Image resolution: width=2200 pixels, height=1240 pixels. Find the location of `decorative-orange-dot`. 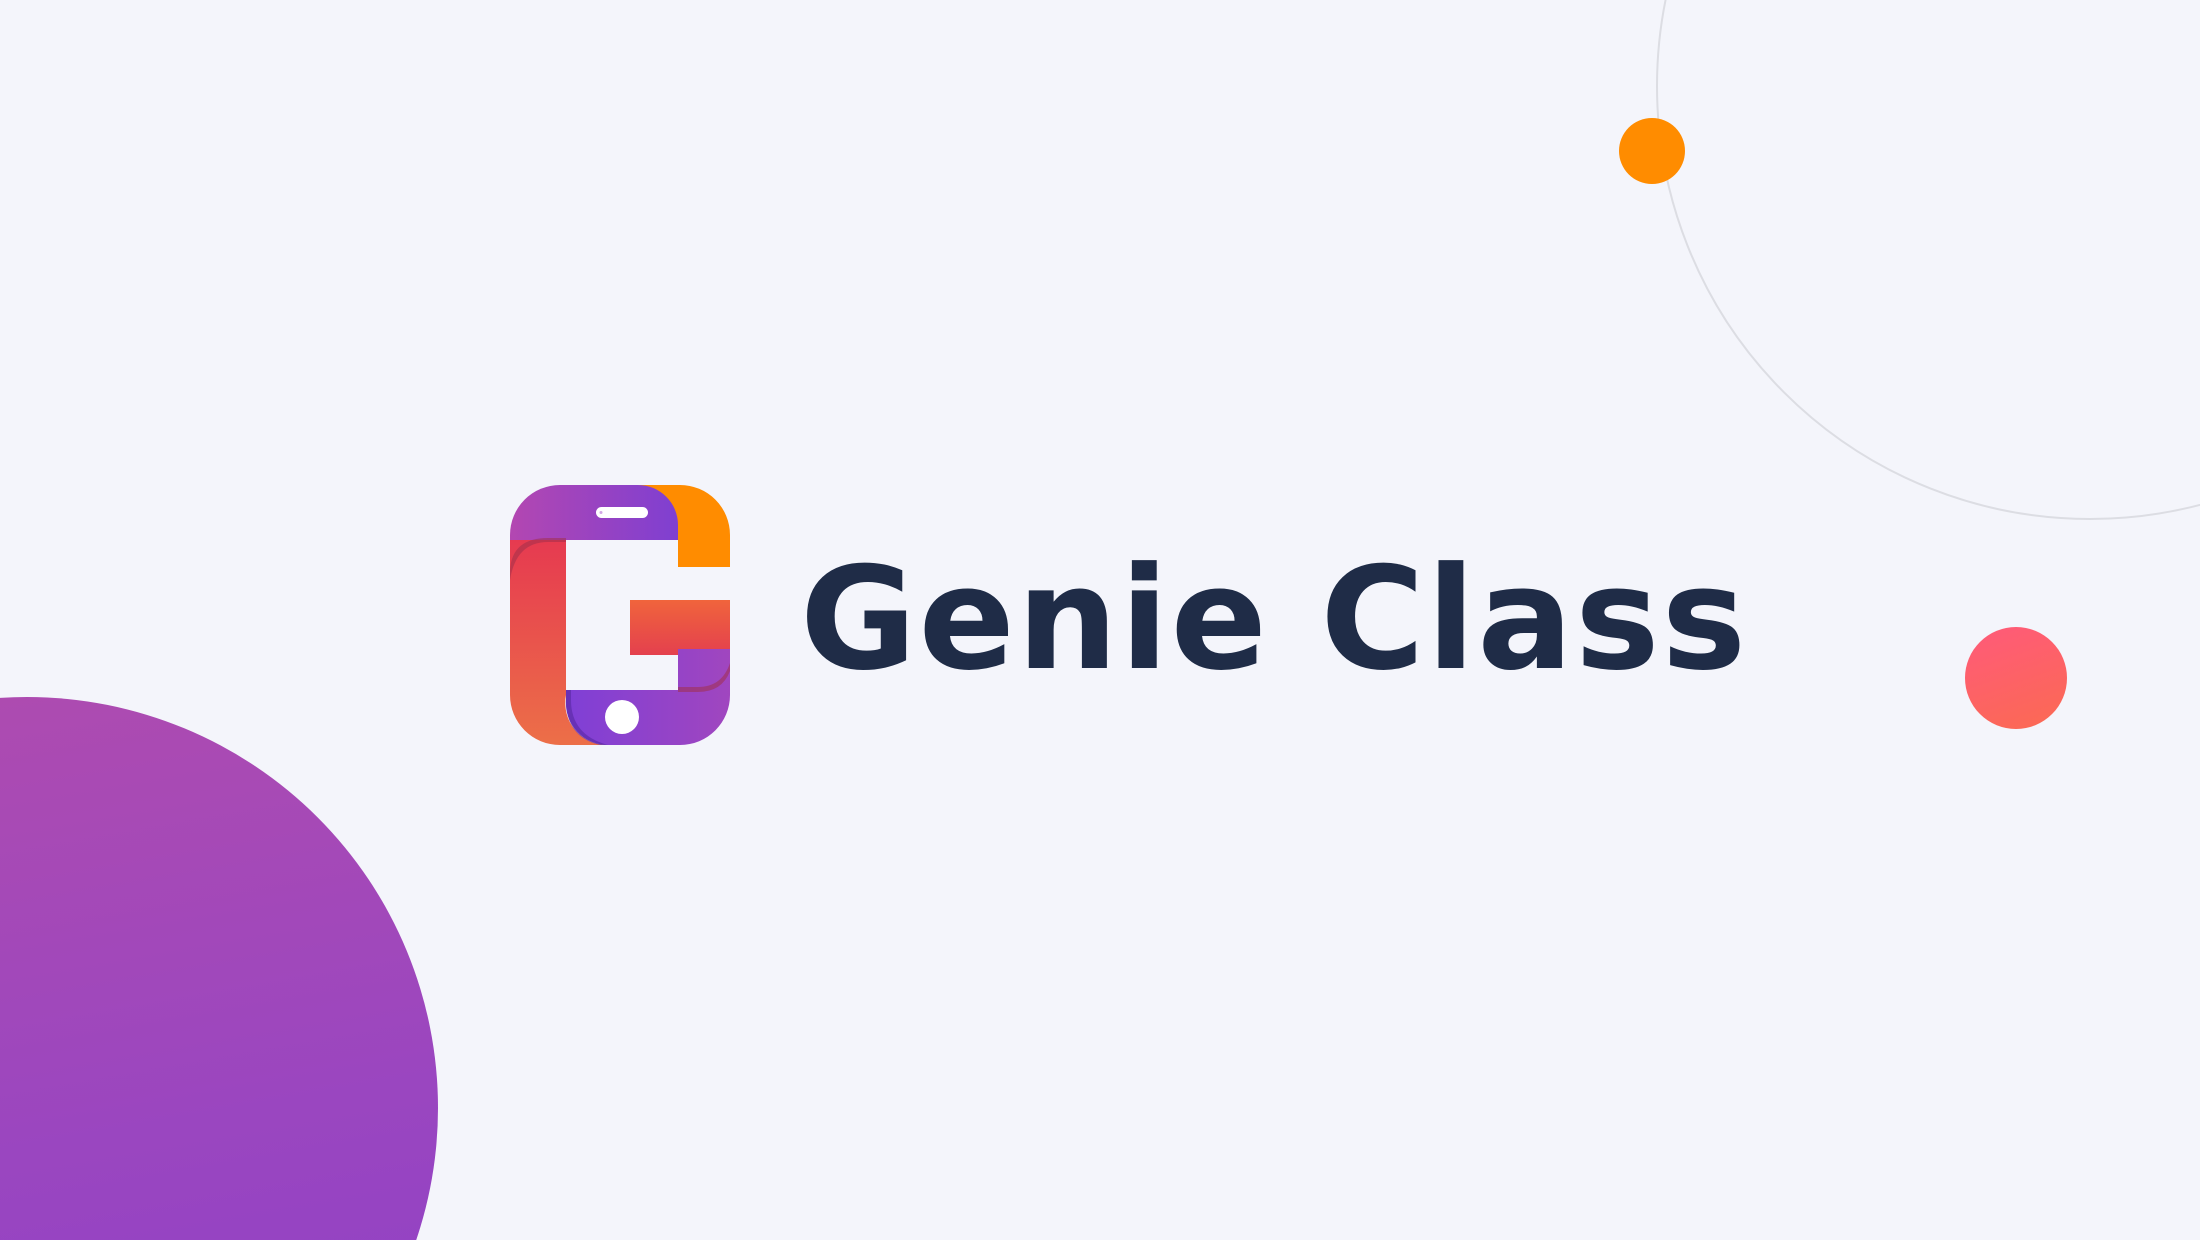

decorative-orange-dot is located at coordinates (1652, 151).